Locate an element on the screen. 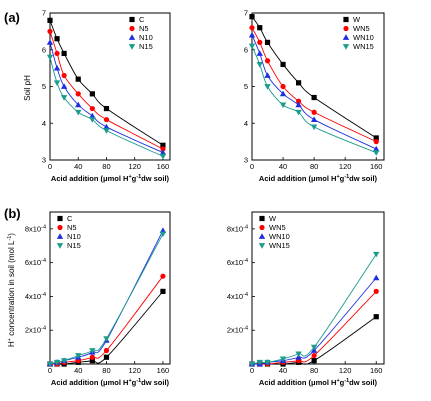 The height and width of the screenshot is (401, 431). legend-label-N15: N15 is located at coordinates (146, 46).